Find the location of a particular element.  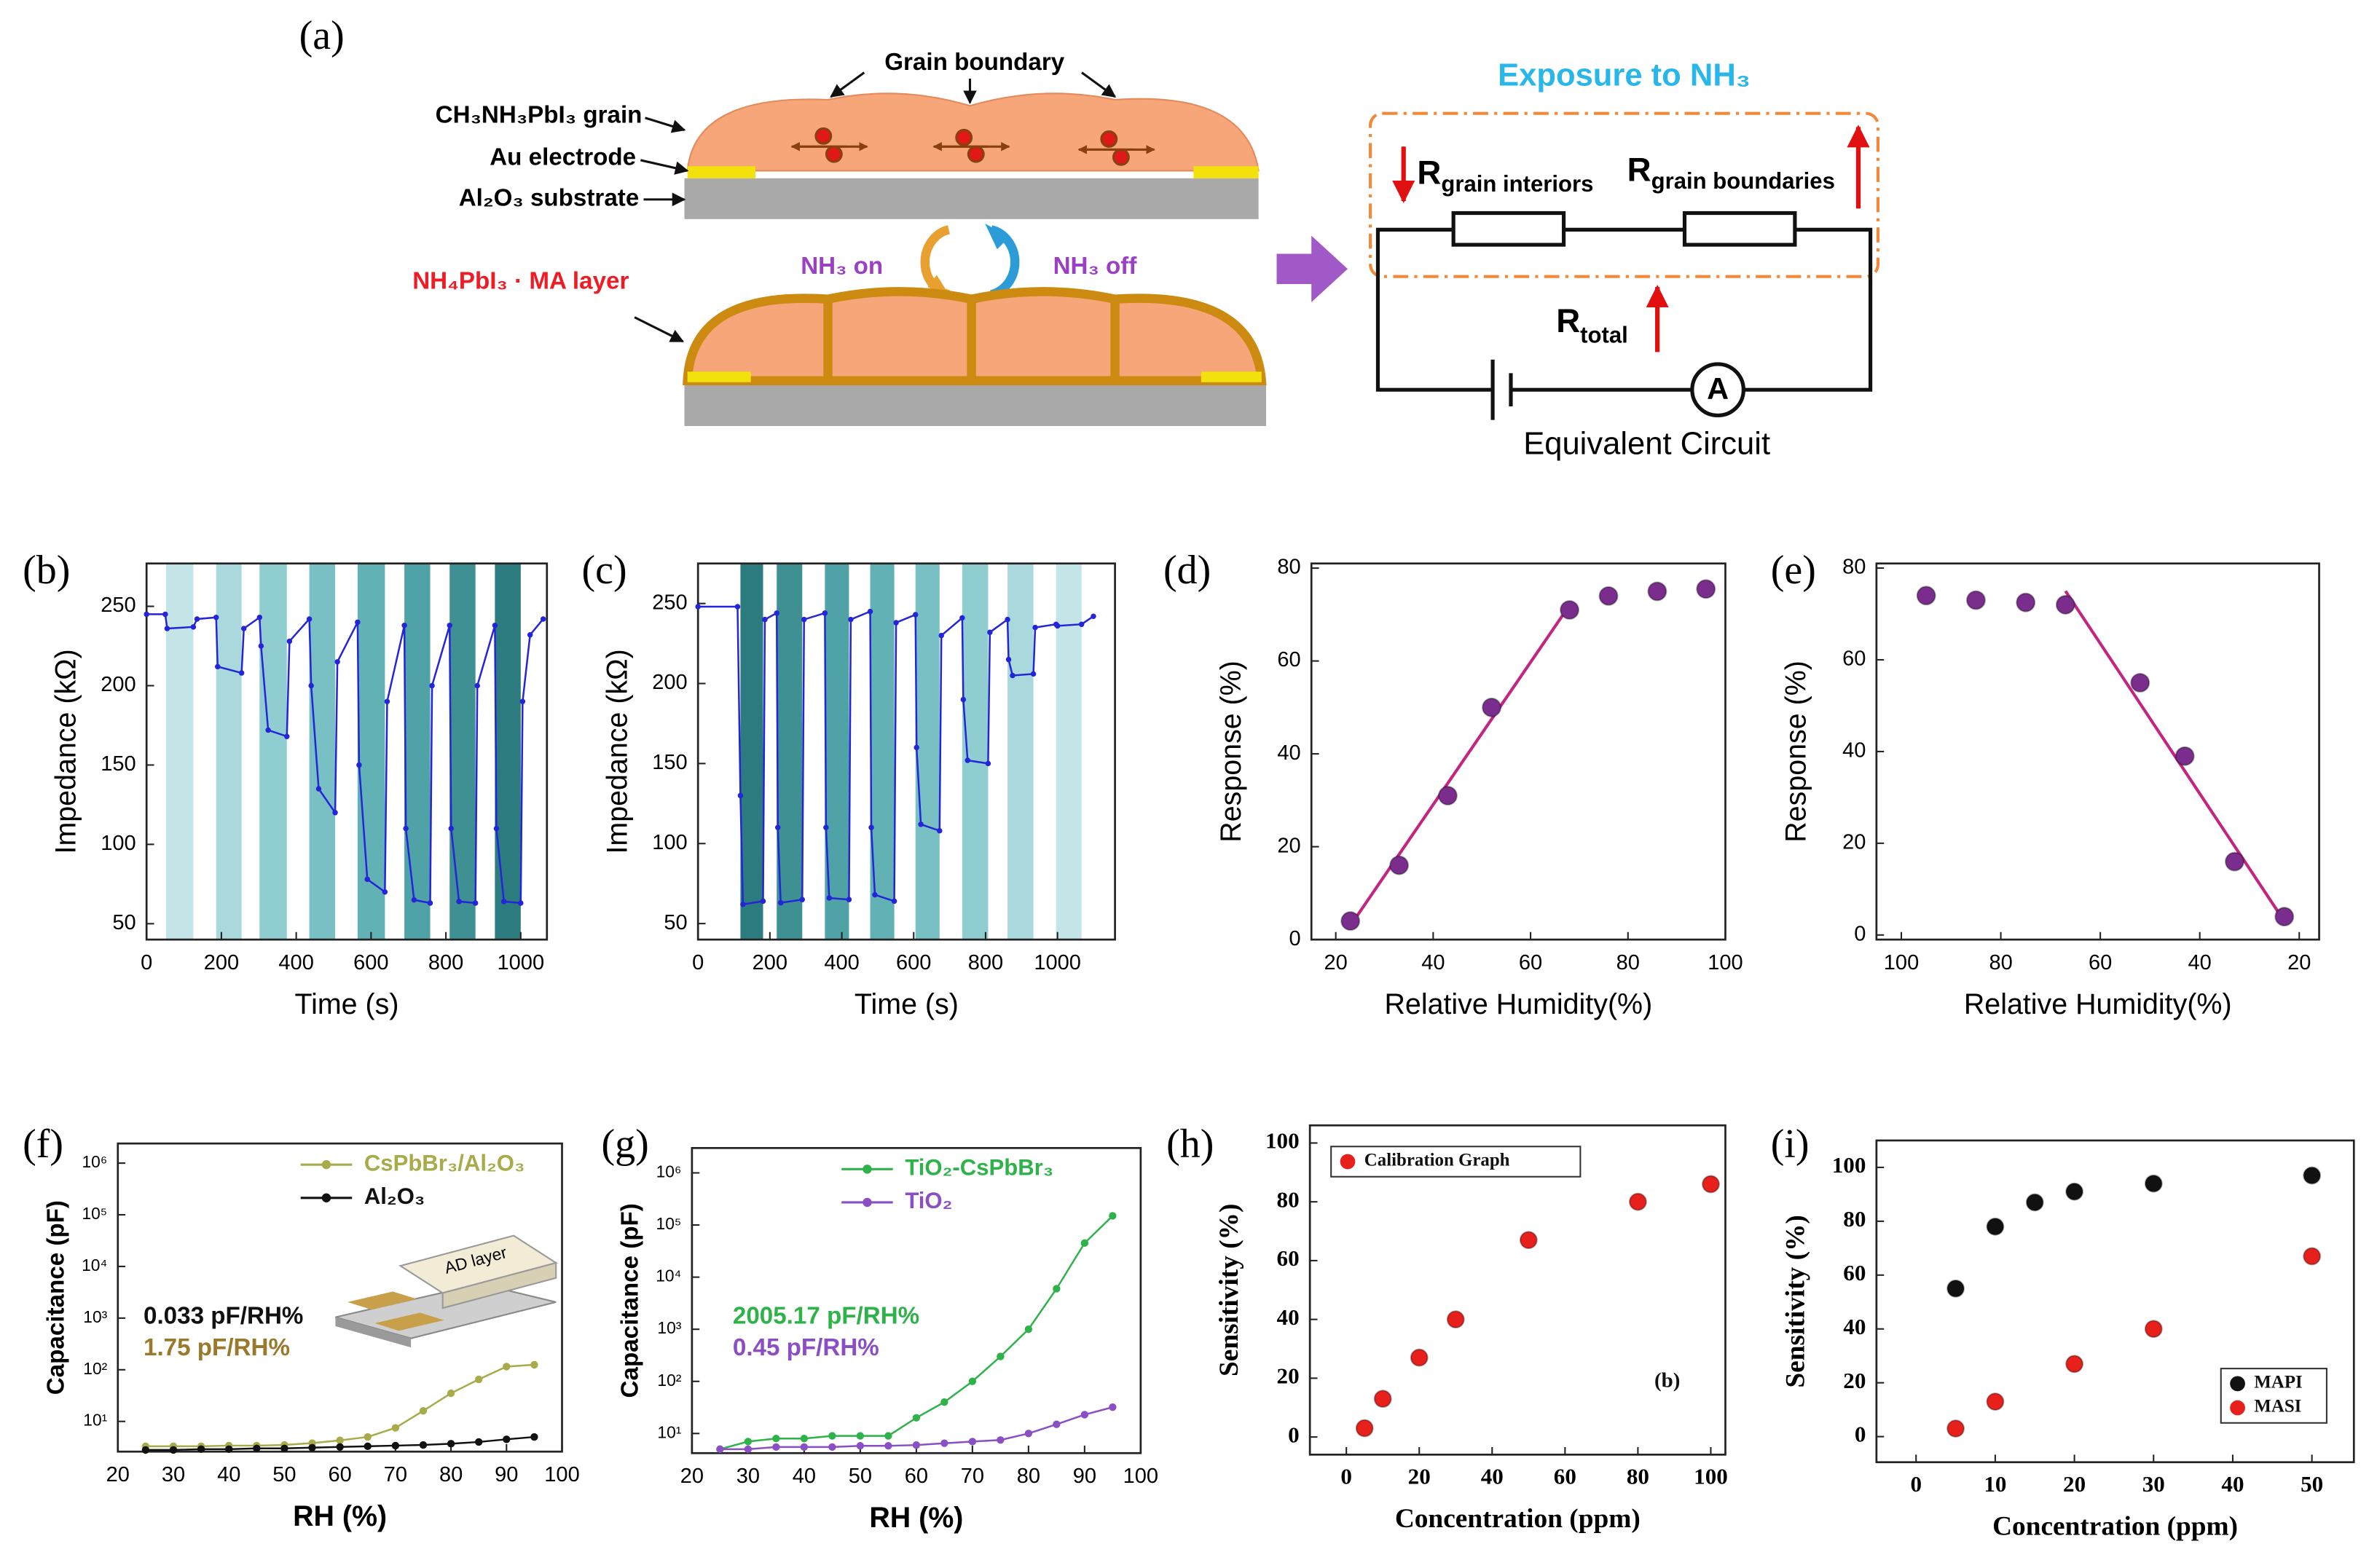

r-boundaries: Rgrain boundaries is located at coordinates (1731, 172).